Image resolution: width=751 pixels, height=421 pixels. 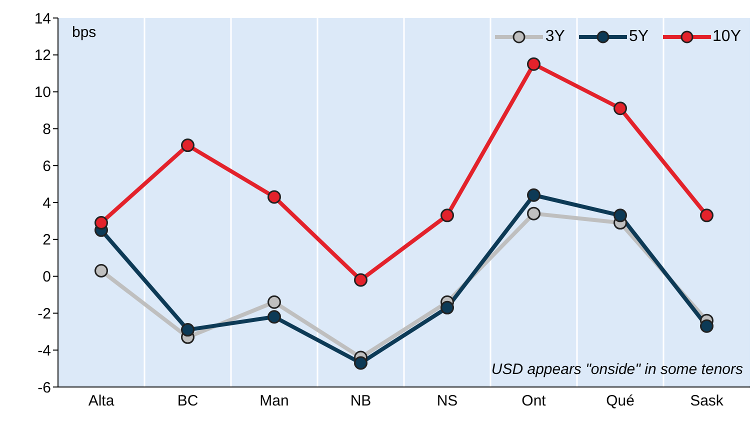 I want to click on y-tick-label: 12, so click(x=42, y=55).